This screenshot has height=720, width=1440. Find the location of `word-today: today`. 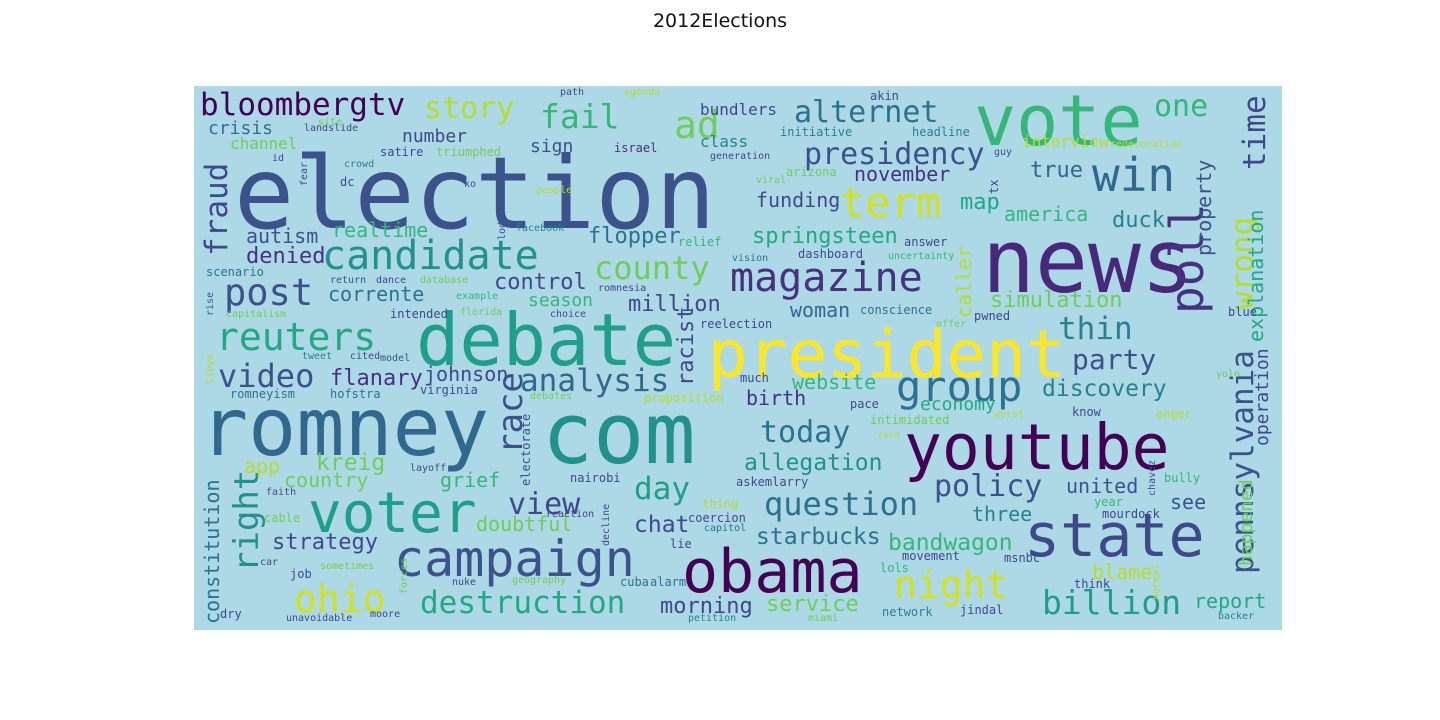

word-today: today is located at coordinates (805, 432).